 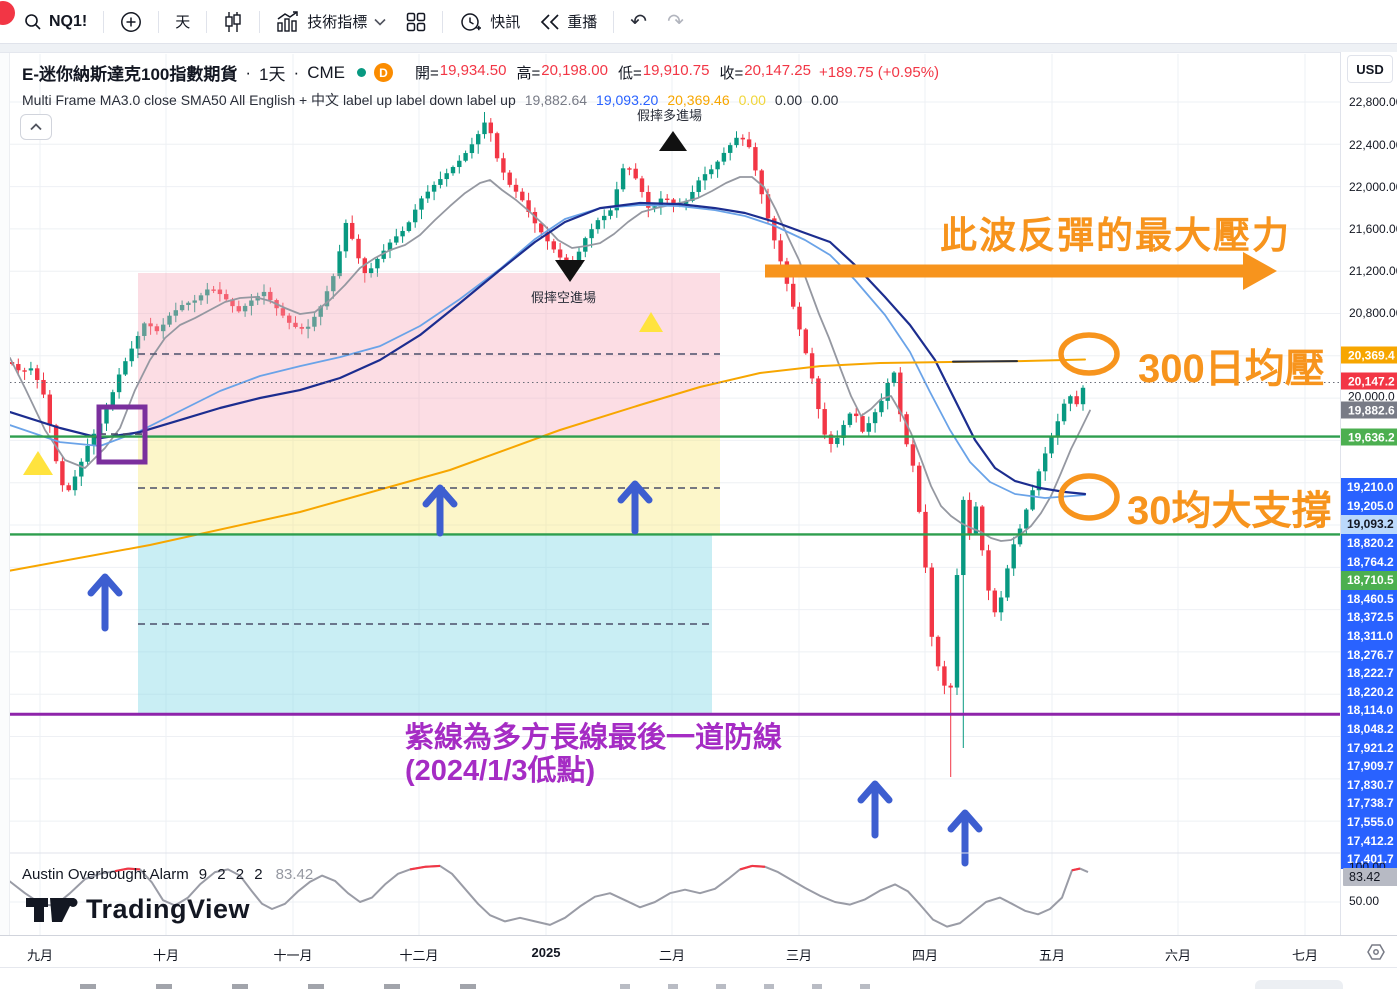 I want to click on annotation-ma30-text: 30均大支撐, so click(x=1229, y=511).